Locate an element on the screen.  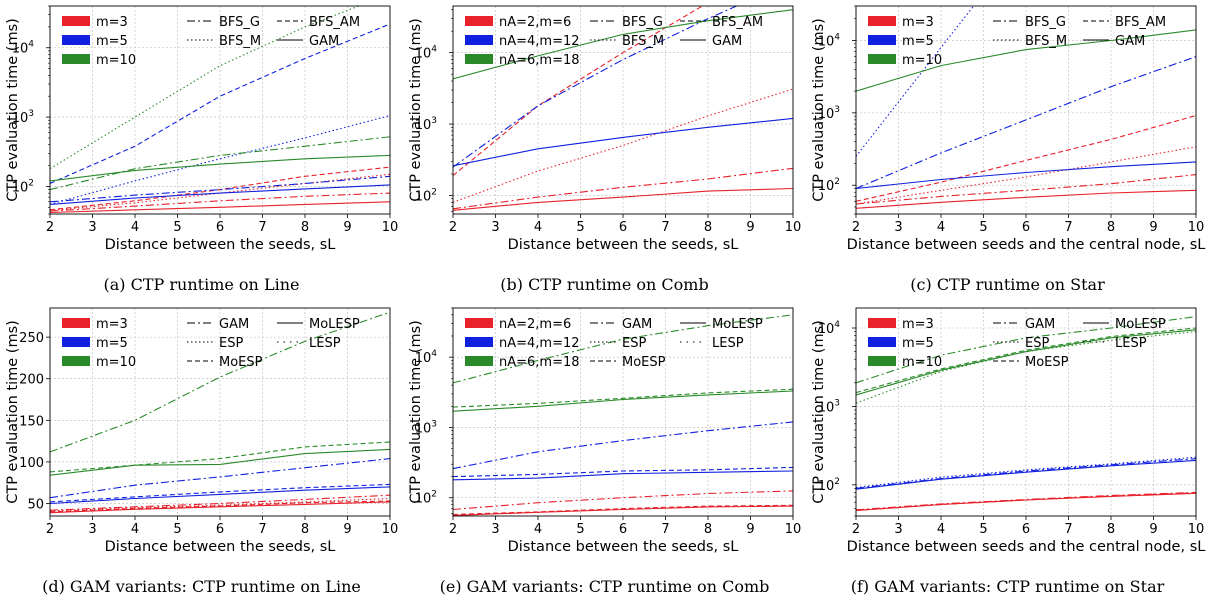
chart-1-tick-label-x-9: 9 is located at coordinates (347, 227).